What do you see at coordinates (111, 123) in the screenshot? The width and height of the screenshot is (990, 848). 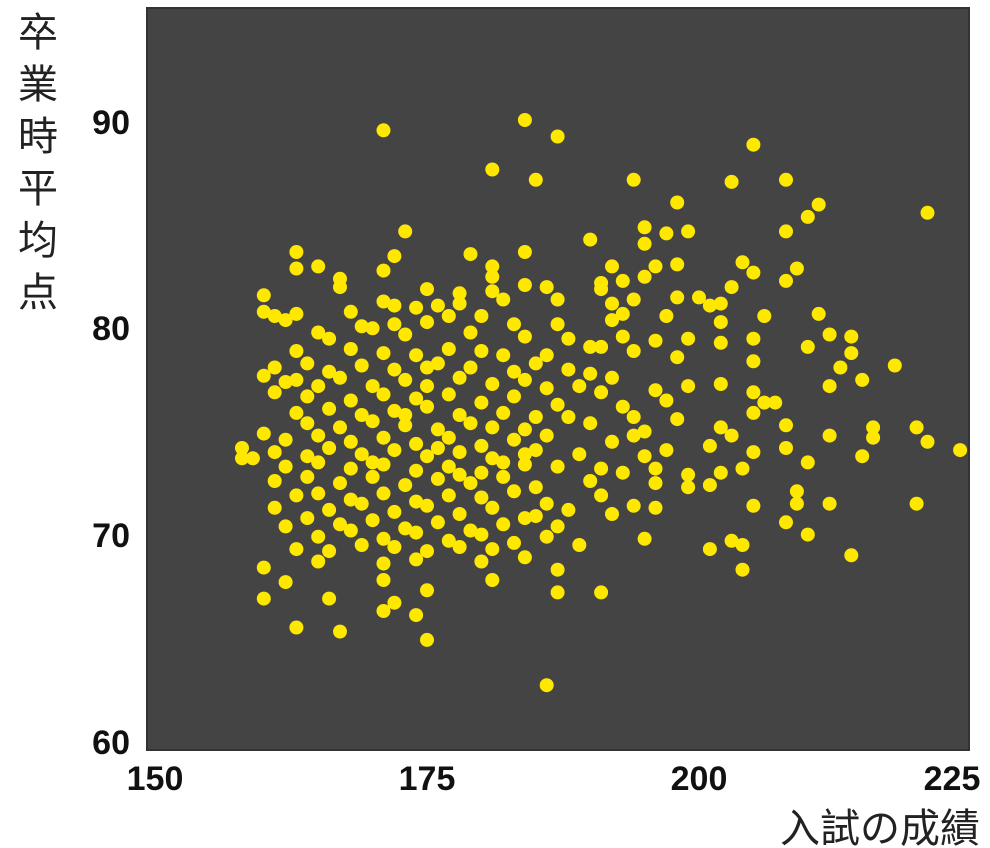 I see `y-tick-label-90: 90` at bounding box center [111, 123].